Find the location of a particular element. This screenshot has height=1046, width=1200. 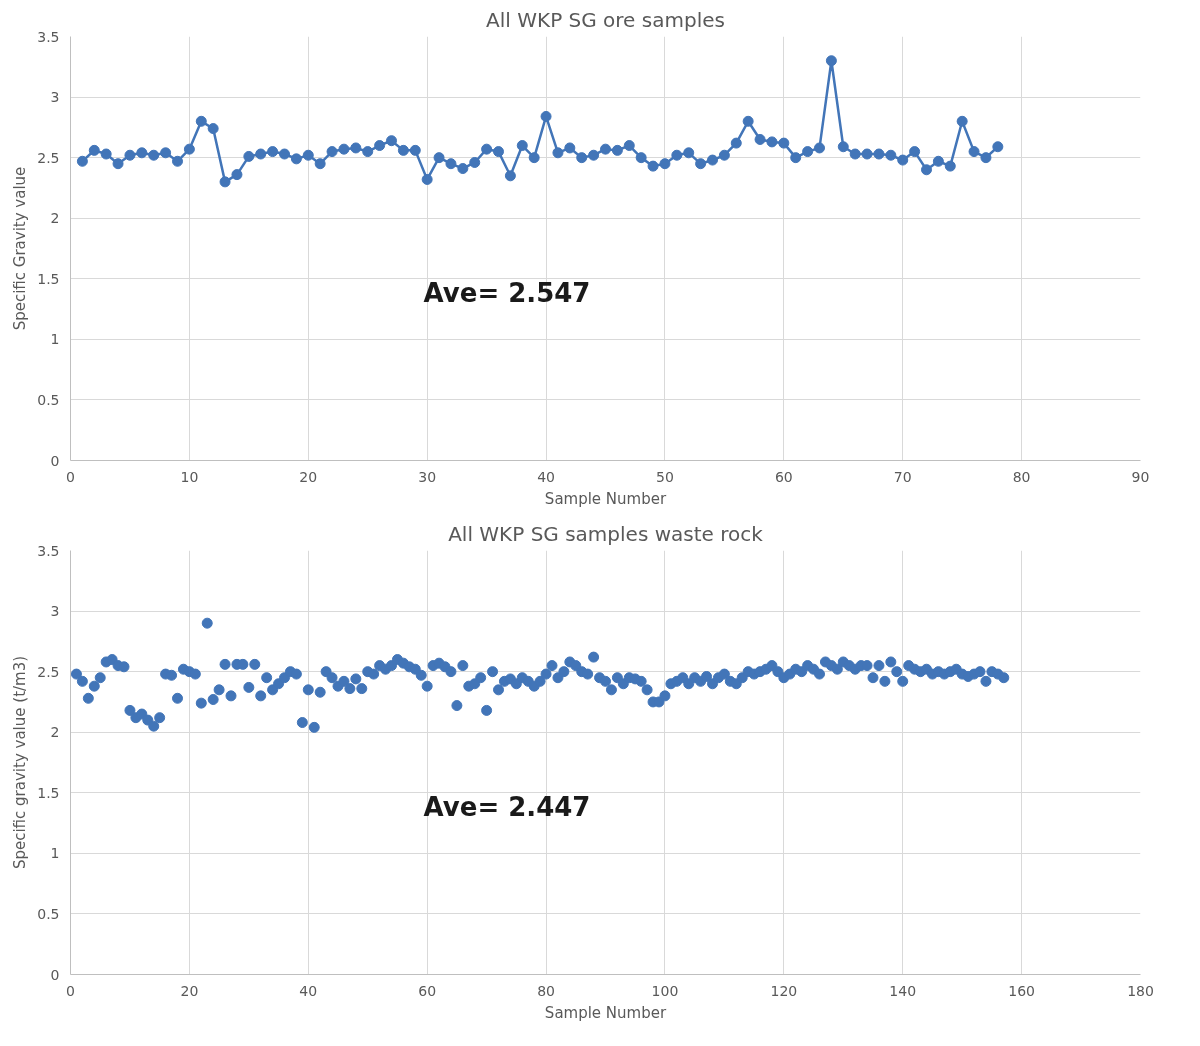

x-tick-label: 180 is located at coordinates (1140, 990).